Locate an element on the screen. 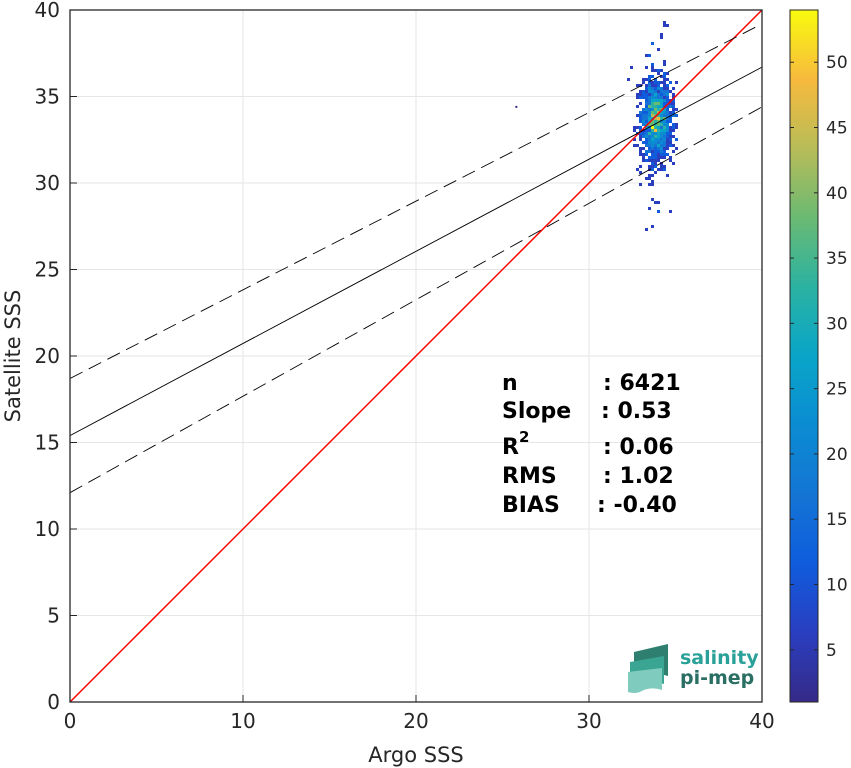 This screenshot has width=851, height=768. x-tick-label: 10 is located at coordinates (242, 721).